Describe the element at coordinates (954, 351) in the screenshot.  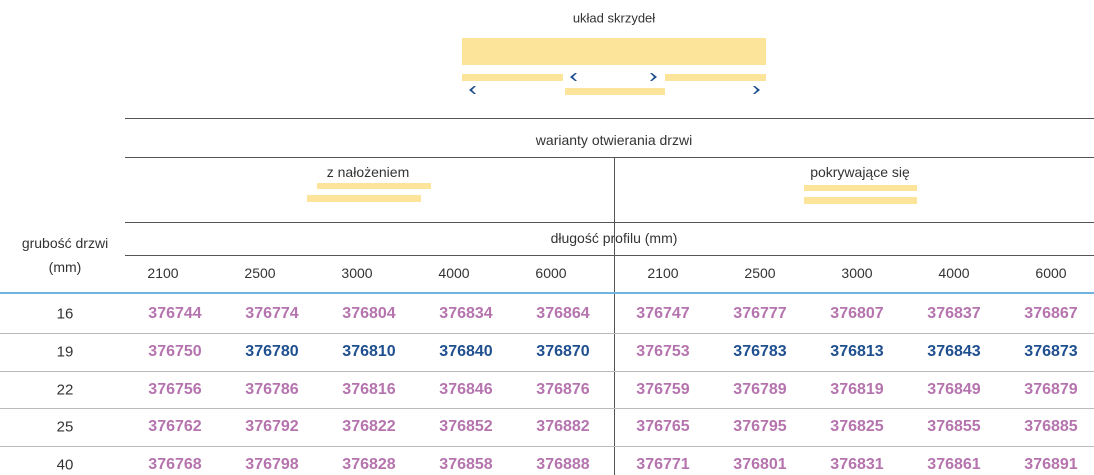
I see `product-code: 376843` at that location.